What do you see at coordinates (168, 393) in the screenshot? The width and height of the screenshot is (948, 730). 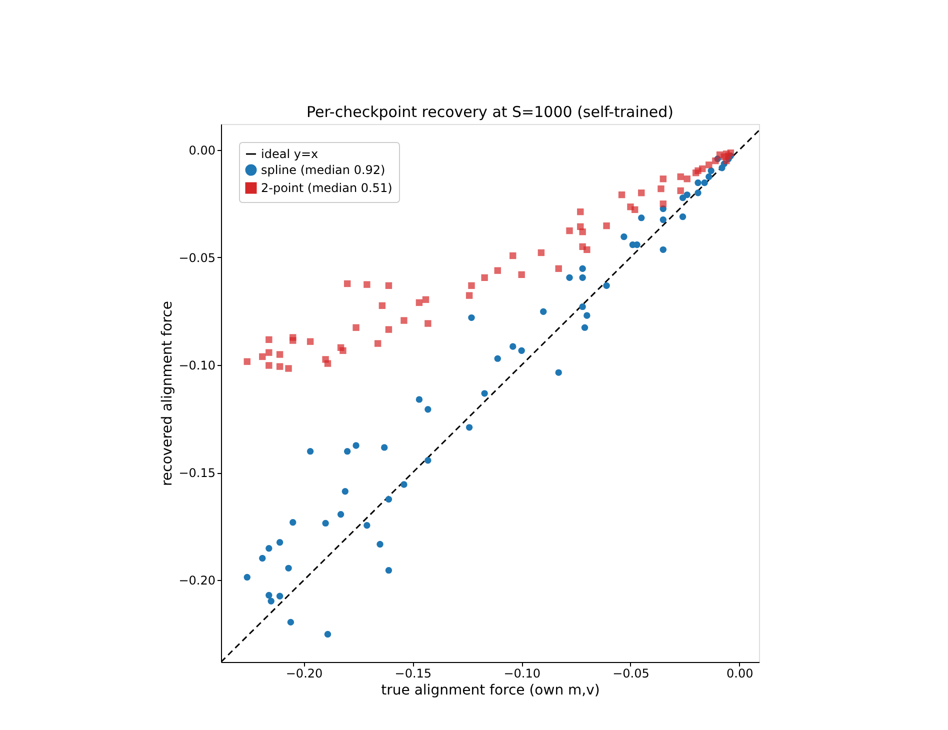 I see `y-axis-title: recovered alignment force` at bounding box center [168, 393].